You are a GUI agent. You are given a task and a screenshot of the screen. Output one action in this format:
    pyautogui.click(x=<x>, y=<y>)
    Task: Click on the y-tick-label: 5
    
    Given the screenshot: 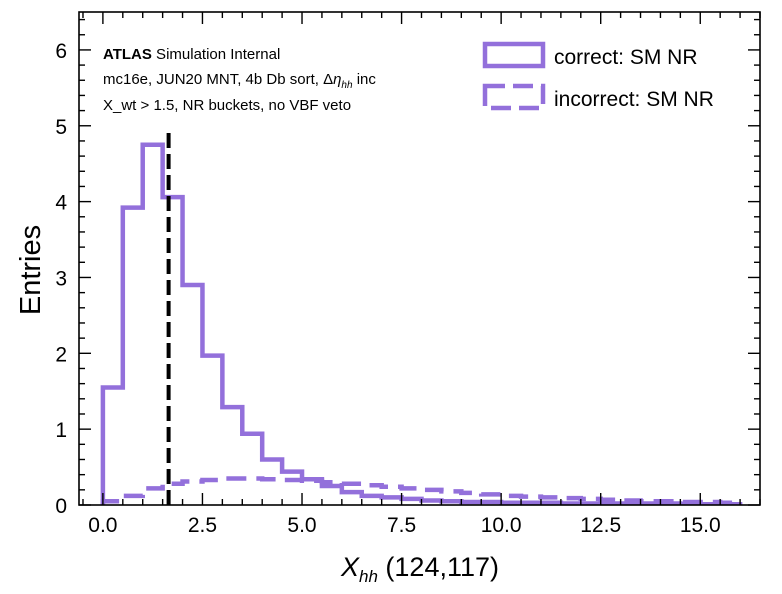 What is the action you would take?
    pyautogui.click(x=61, y=127)
    